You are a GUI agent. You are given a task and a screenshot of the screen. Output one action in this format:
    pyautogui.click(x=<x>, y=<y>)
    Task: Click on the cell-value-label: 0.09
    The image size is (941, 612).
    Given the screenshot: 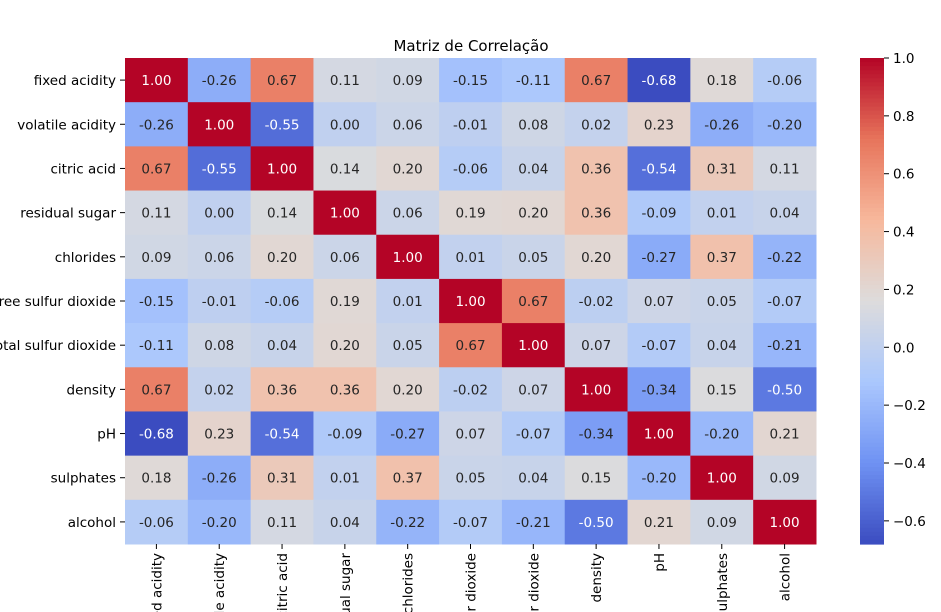 What is the action you would take?
    pyautogui.click(x=722, y=523)
    